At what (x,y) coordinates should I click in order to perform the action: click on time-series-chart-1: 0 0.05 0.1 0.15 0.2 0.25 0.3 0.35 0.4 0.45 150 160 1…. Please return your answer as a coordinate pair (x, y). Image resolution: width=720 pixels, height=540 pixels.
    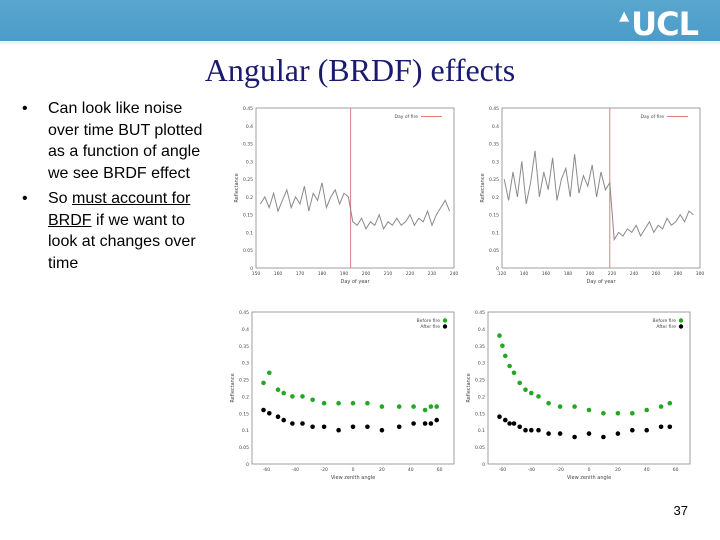
    Looking at the image, I should click on (346, 195).